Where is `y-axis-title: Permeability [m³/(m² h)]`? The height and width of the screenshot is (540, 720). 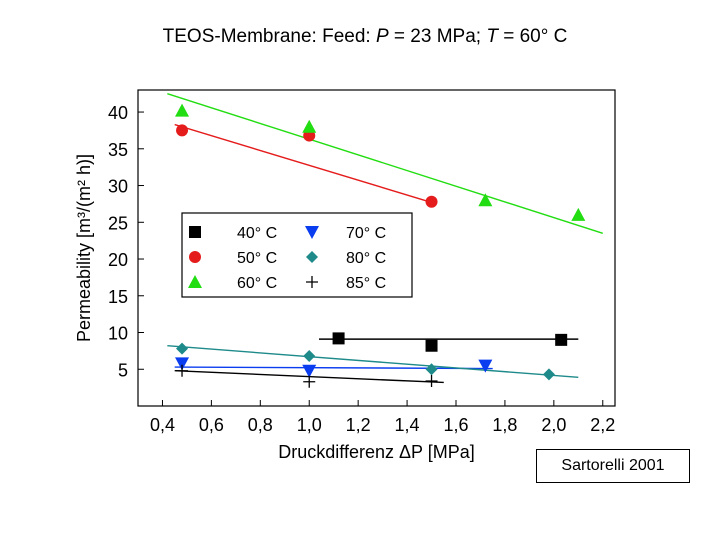
y-axis-title: Permeability [m³/(m² h)] is located at coordinates (84, 248).